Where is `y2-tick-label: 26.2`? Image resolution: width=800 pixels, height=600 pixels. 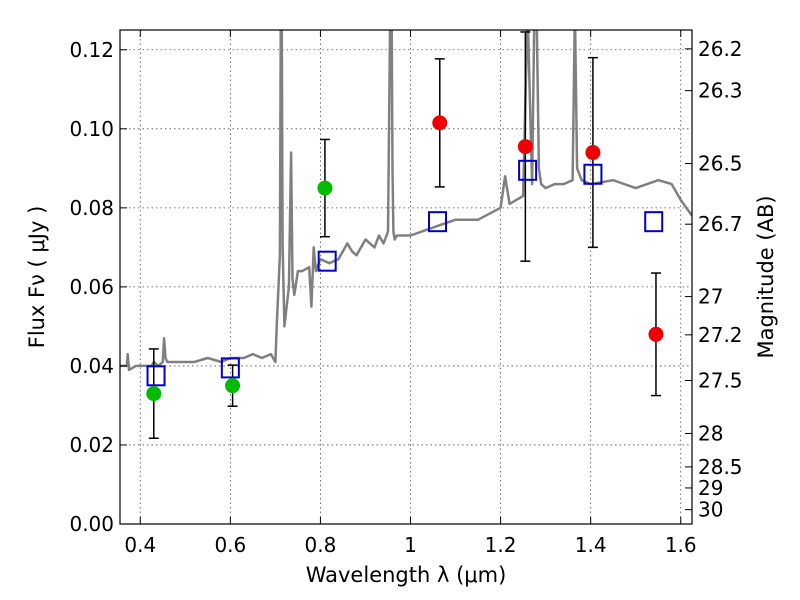 y2-tick-label: 26.2 is located at coordinates (720, 49).